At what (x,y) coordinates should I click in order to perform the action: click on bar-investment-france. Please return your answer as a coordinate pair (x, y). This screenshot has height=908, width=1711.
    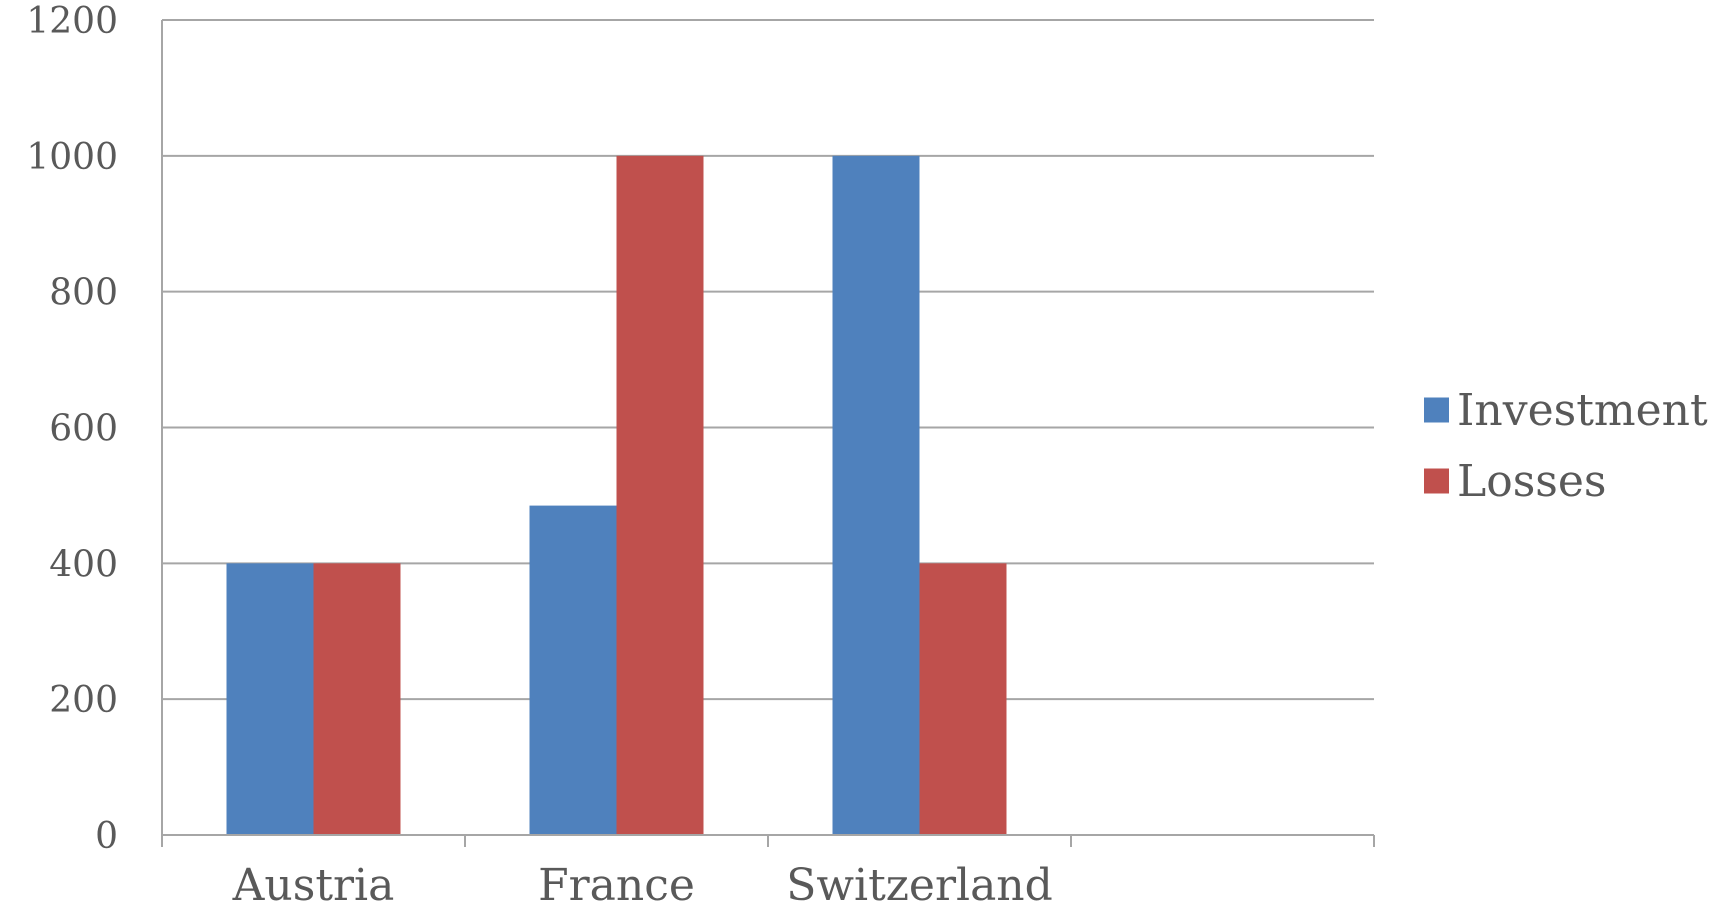
    Looking at the image, I should click on (573, 670).